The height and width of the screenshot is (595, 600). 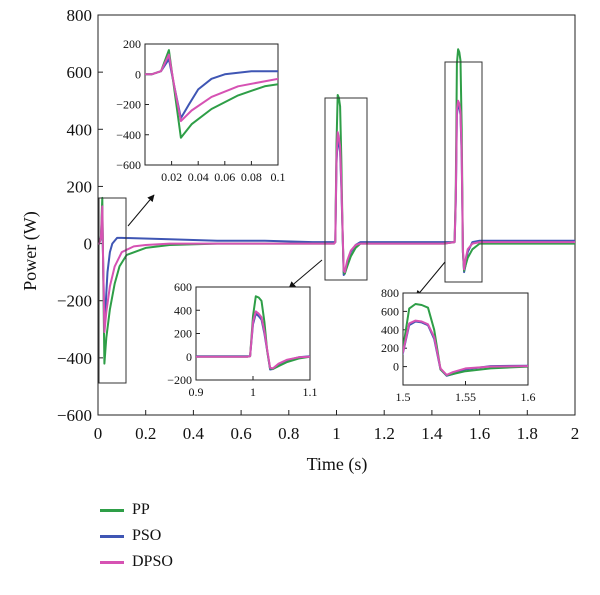 What do you see at coordinates (194, 433) in the screenshot?
I see `x-tick-label-2: 0.4` at bounding box center [194, 433].